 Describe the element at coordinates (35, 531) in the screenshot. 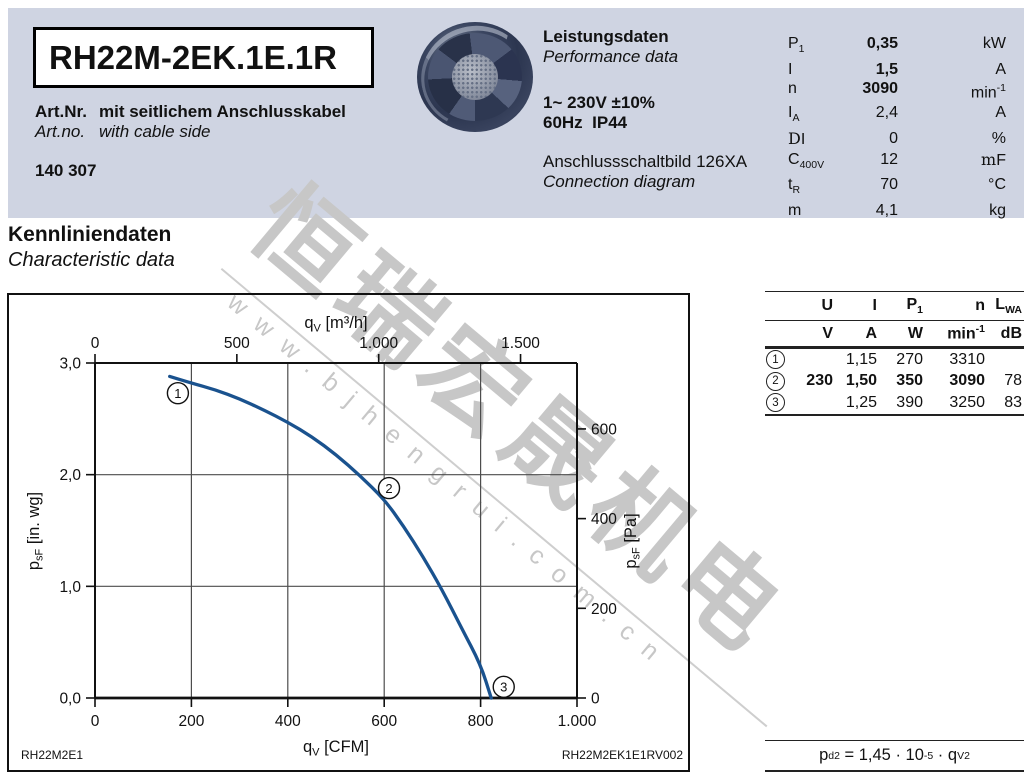

I see `axis-title-left: psF [in. wg]` at that location.